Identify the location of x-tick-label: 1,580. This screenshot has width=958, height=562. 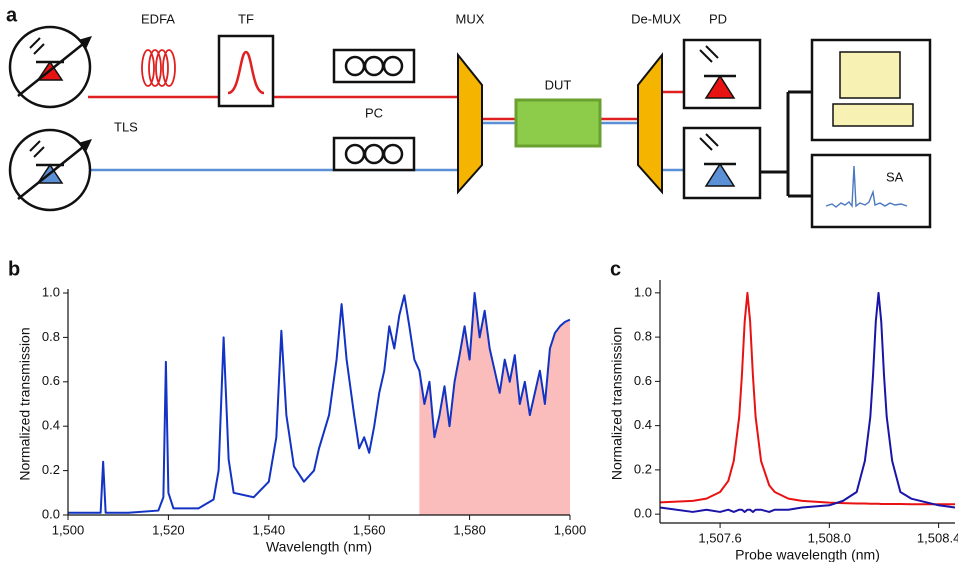
(469, 529).